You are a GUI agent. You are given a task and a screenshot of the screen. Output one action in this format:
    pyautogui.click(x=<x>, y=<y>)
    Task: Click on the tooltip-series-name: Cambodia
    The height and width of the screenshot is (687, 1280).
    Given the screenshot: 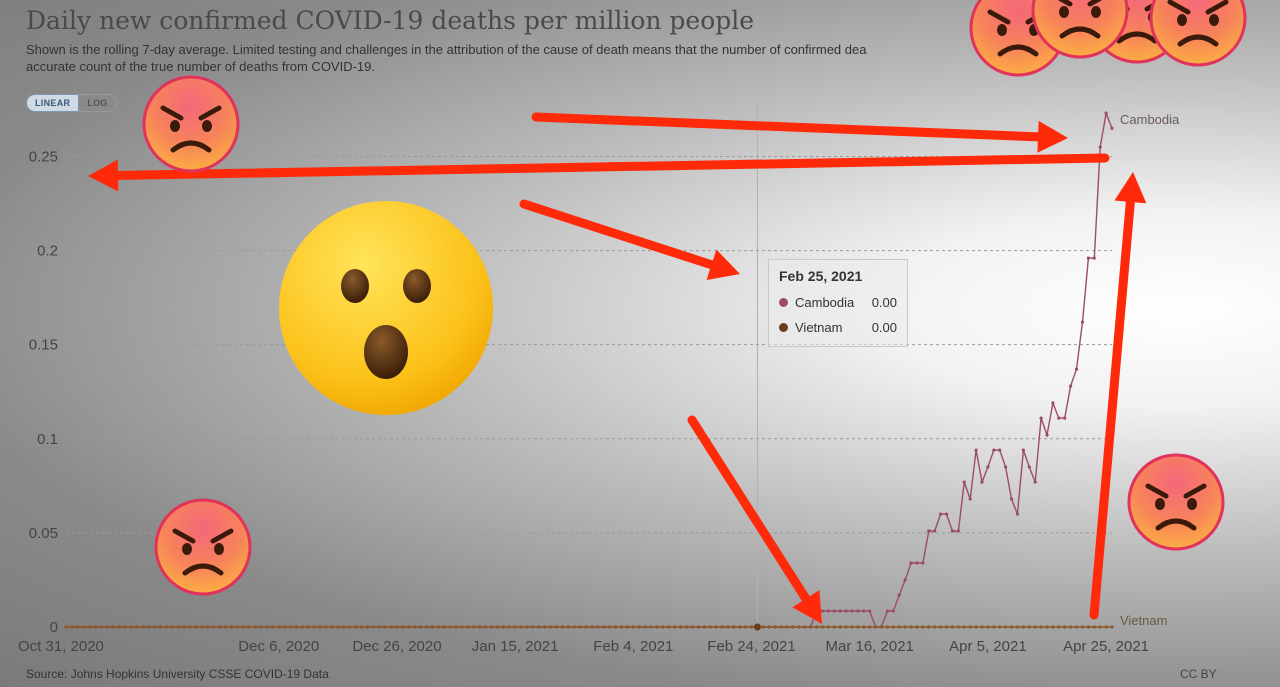 What is the action you would take?
    pyautogui.click(x=825, y=302)
    